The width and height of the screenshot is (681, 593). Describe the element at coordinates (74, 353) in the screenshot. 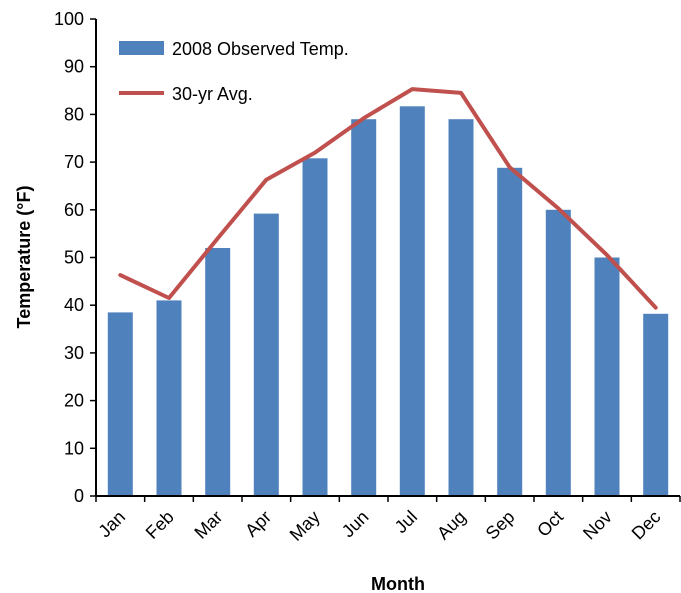

I see `y-tick-label: 30` at that location.